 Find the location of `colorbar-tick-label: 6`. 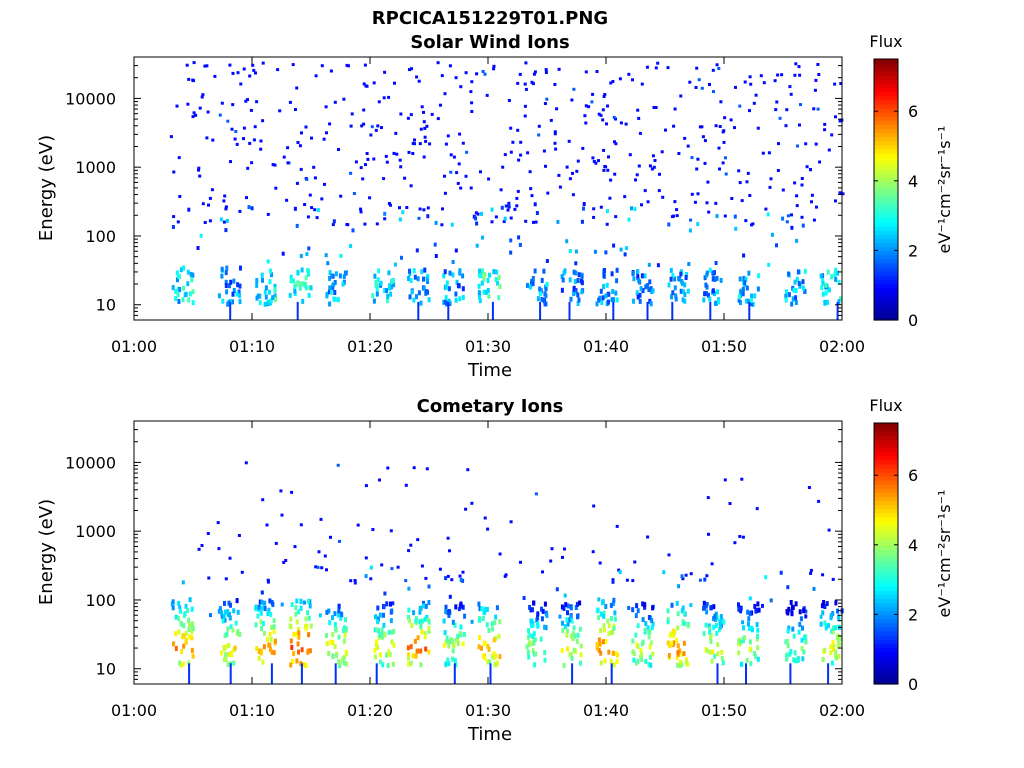

colorbar-tick-label: 6 is located at coordinates (913, 475).